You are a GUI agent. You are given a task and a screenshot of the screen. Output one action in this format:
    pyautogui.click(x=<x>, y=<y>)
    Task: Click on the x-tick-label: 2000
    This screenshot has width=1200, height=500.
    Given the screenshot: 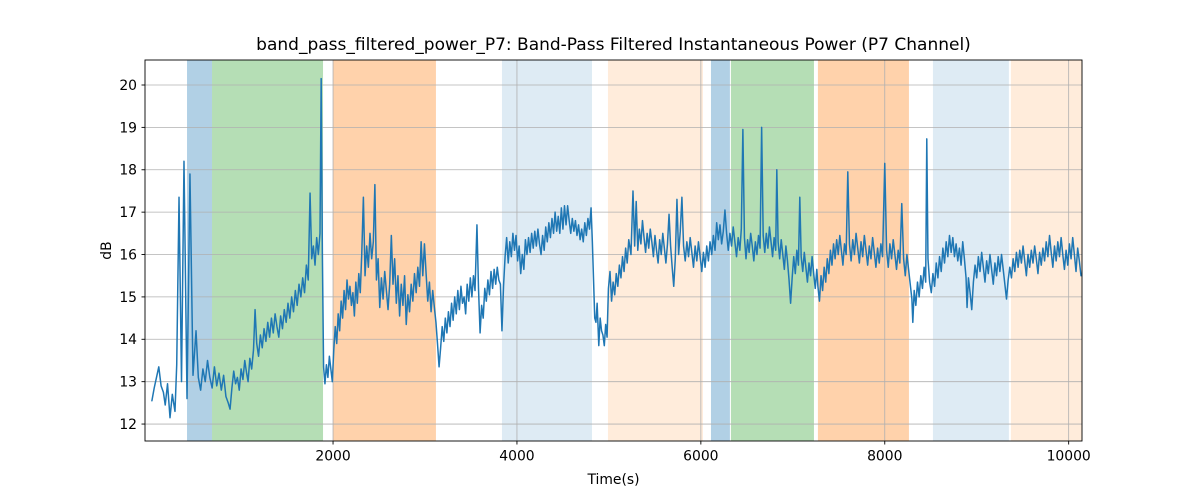 What is the action you would take?
    pyautogui.click(x=332, y=457)
    